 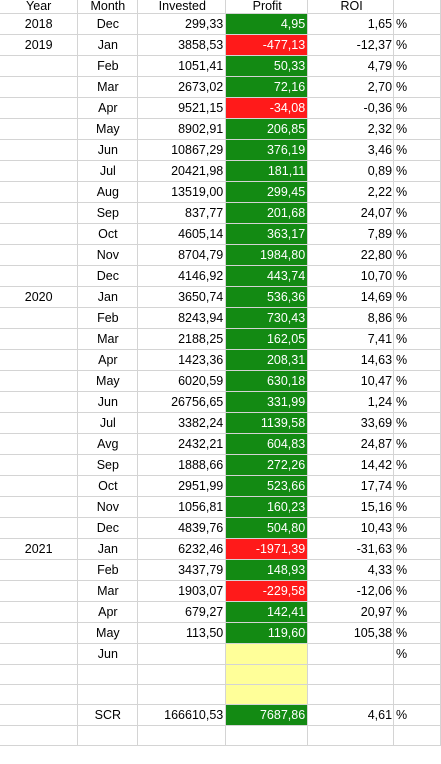 I want to click on roi-cell: 33,69, so click(x=351, y=423).